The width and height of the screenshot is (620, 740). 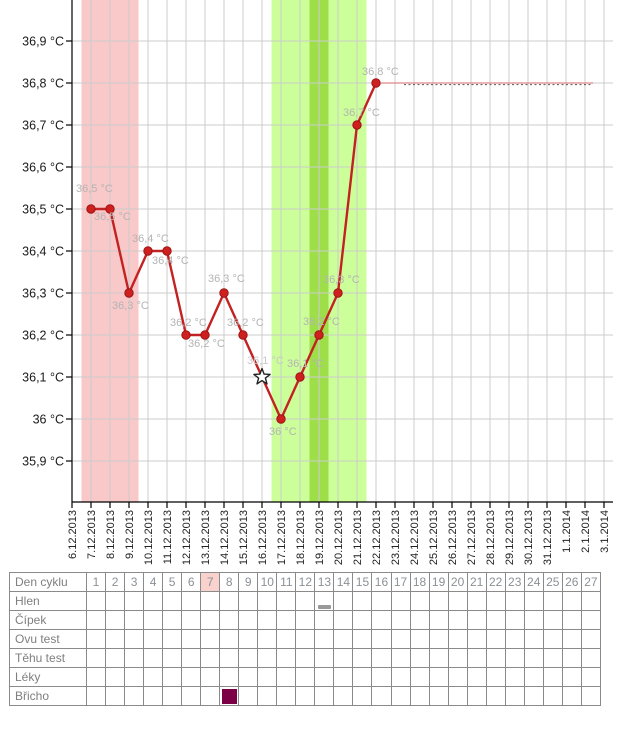 I want to click on day-number-cell: 14, so click(x=343, y=582).